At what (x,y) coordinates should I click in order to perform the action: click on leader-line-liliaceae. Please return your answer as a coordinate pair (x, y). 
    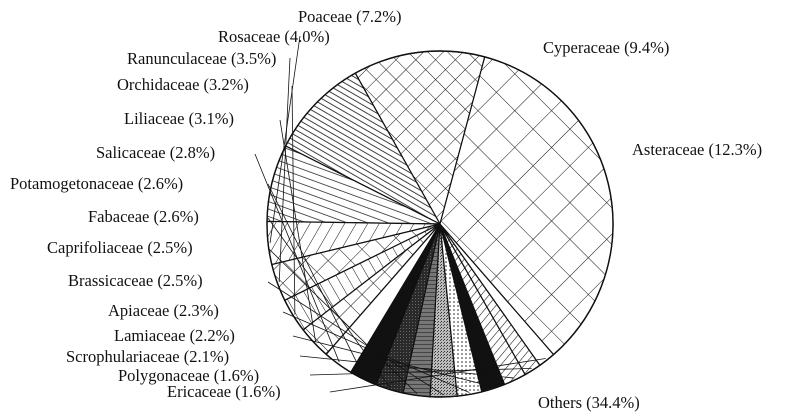
    Looking at the image, I should click on (297, 230).